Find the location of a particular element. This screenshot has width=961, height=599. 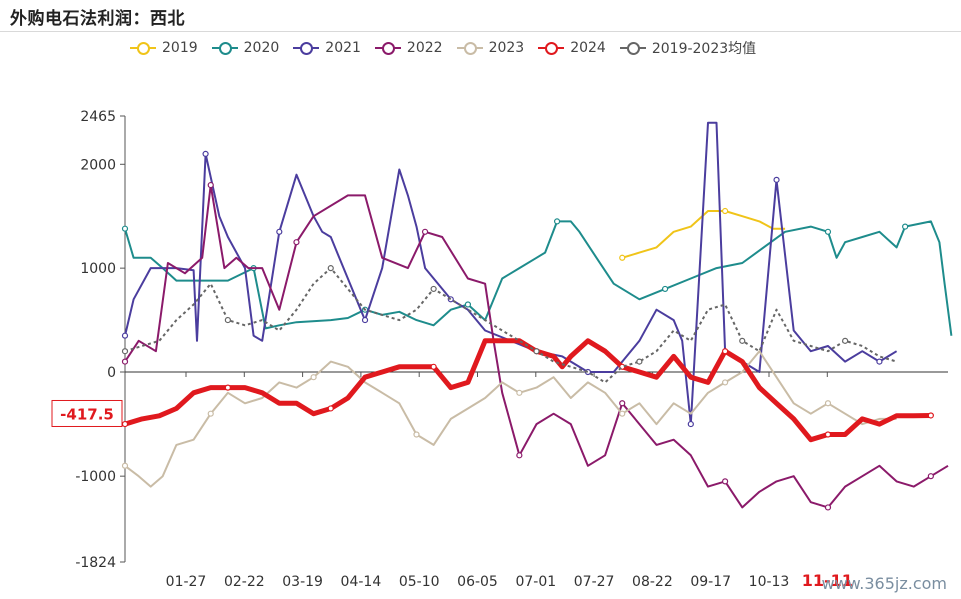

legend-label: 2023 is located at coordinates (506, 48).